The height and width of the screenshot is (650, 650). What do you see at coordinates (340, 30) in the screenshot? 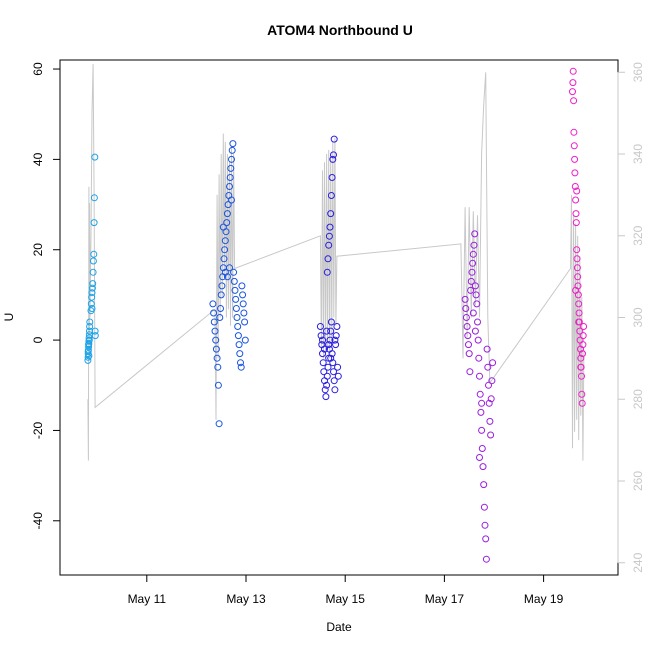
I see `chart-title: ATOM4 Northbound U` at bounding box center [340, 30].